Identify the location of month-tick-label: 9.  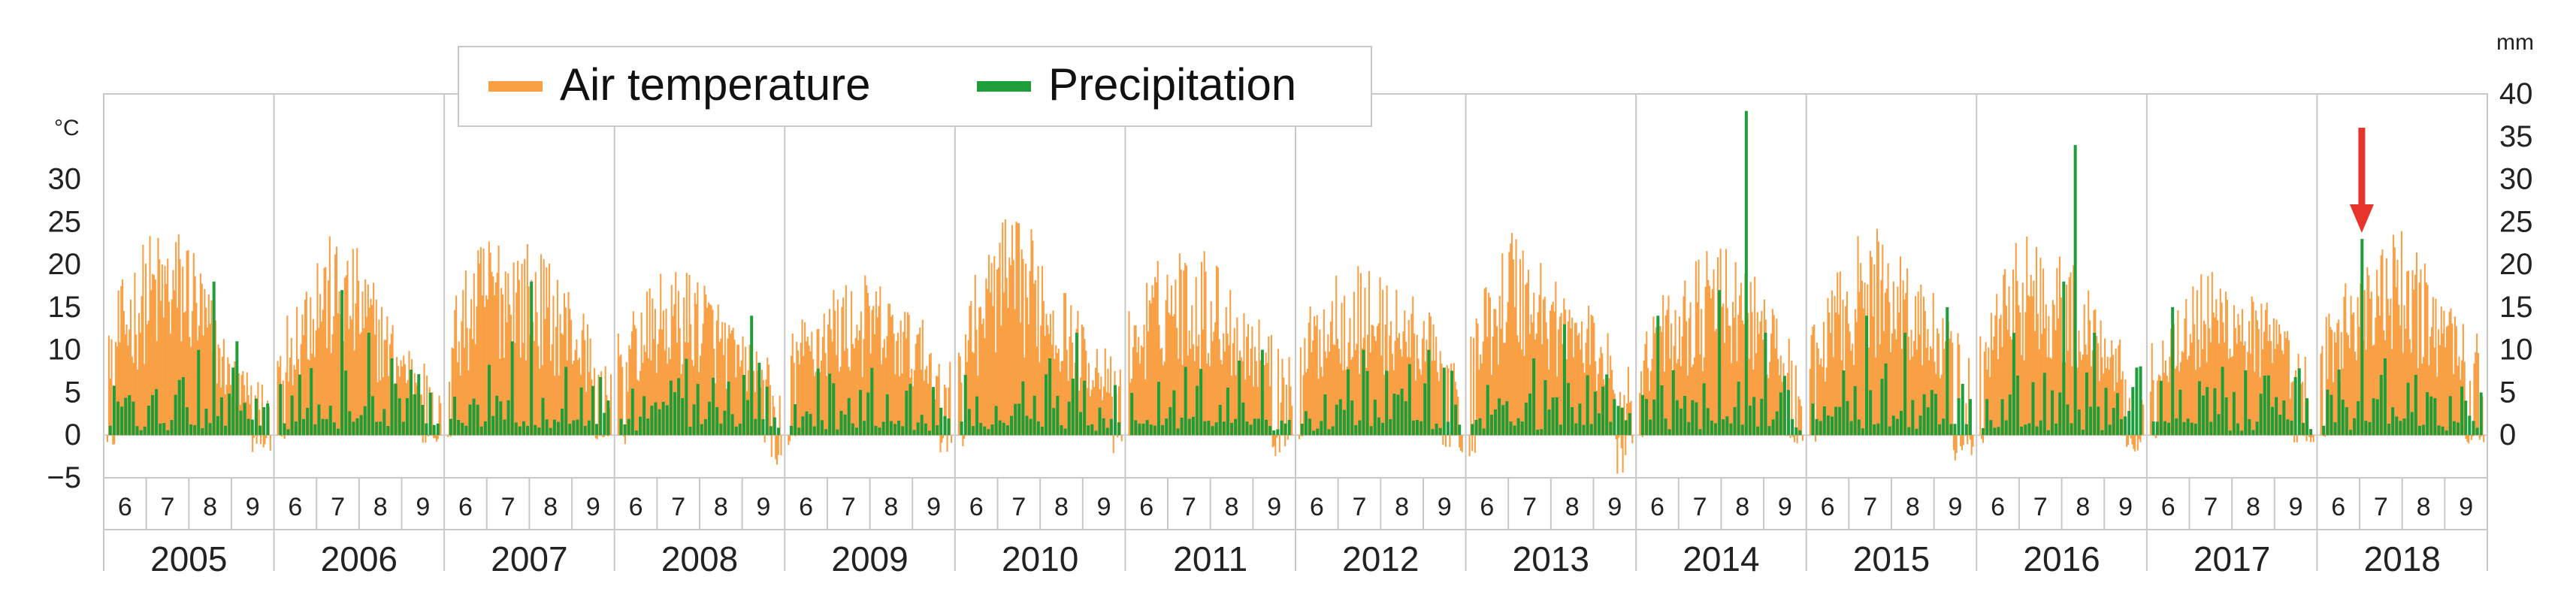
(253, 507).